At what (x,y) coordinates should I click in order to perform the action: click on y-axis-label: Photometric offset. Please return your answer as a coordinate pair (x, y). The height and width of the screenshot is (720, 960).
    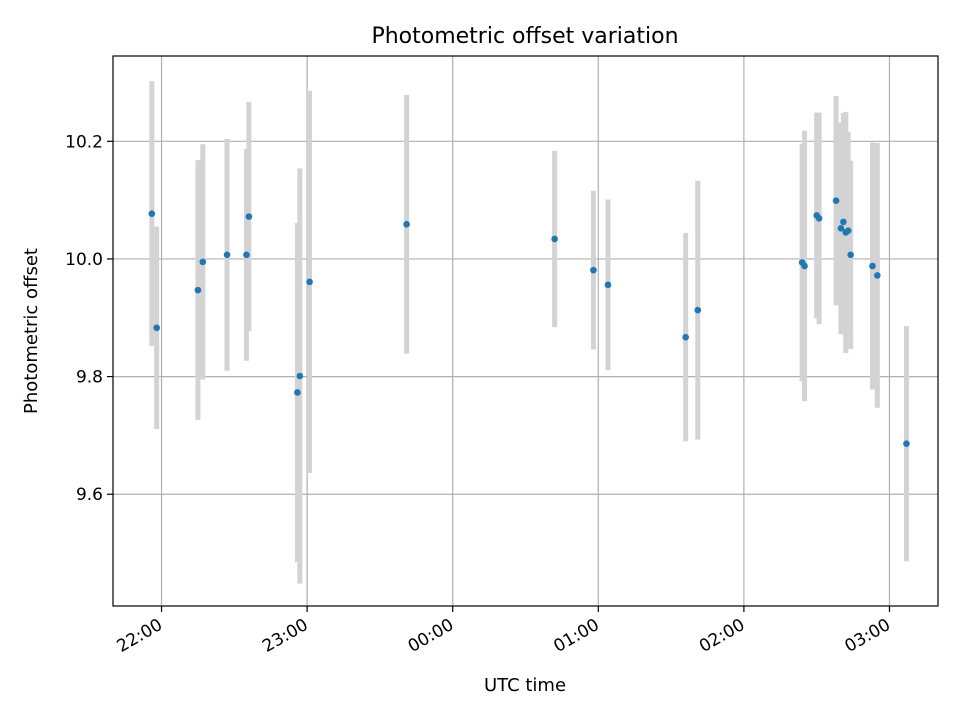
    Looking at the image, I should click on (31, 331).